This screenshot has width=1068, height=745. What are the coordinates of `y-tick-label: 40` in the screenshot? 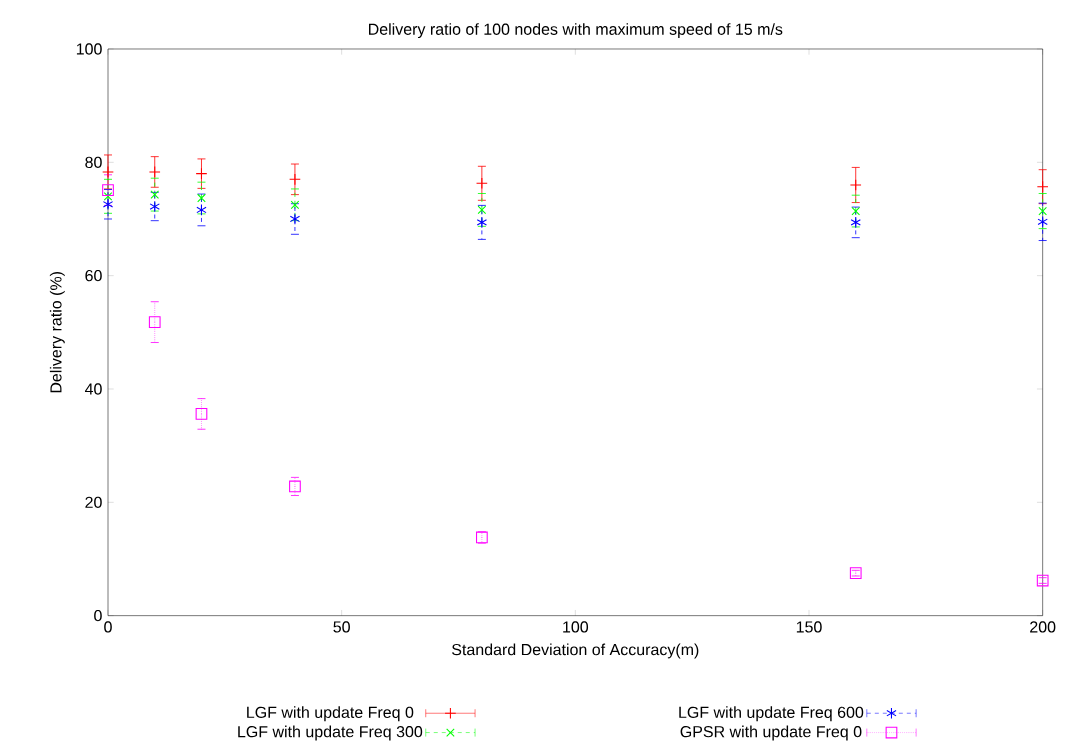 It's located at (93, 389).